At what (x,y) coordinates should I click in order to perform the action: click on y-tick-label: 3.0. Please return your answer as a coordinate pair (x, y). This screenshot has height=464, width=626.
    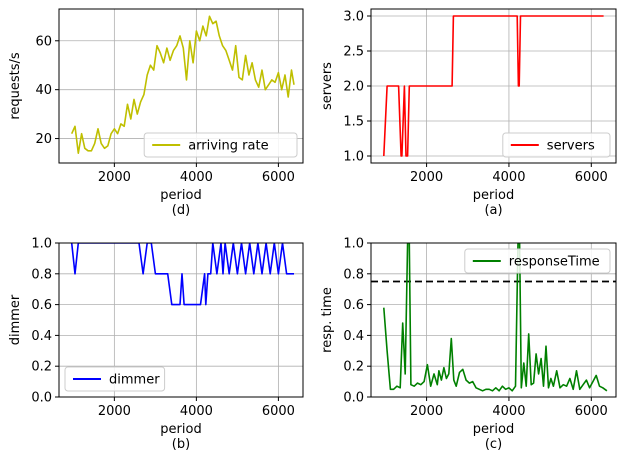
    Looking at the image, I should click on (353, 17).